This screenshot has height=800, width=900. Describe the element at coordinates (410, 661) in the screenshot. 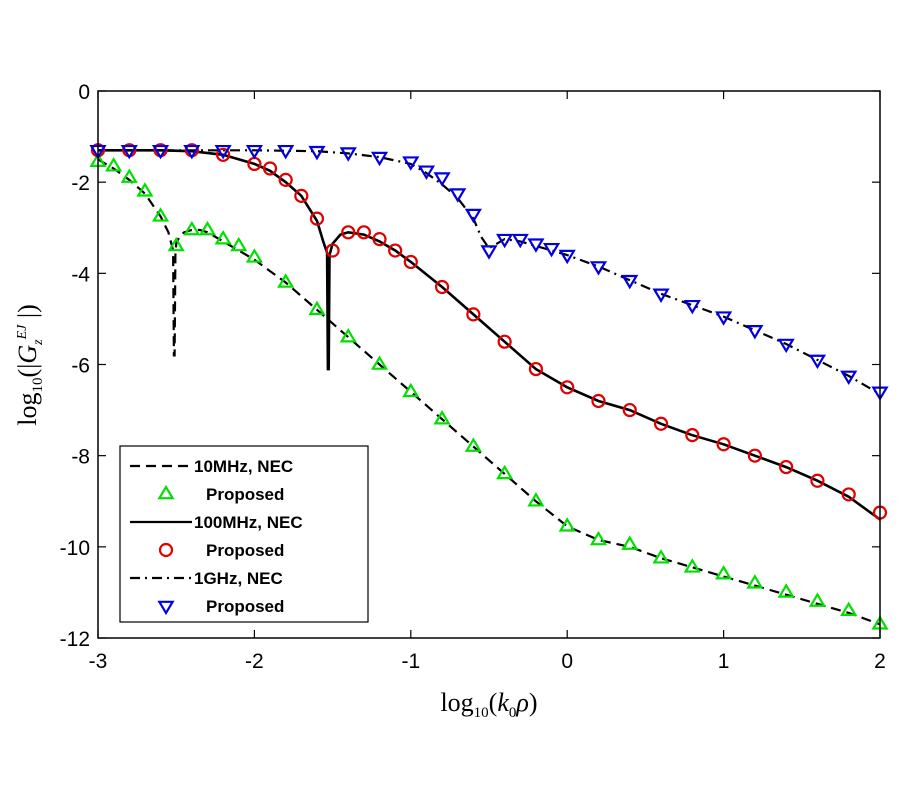

I see `x-tick-label: -1` at that location.